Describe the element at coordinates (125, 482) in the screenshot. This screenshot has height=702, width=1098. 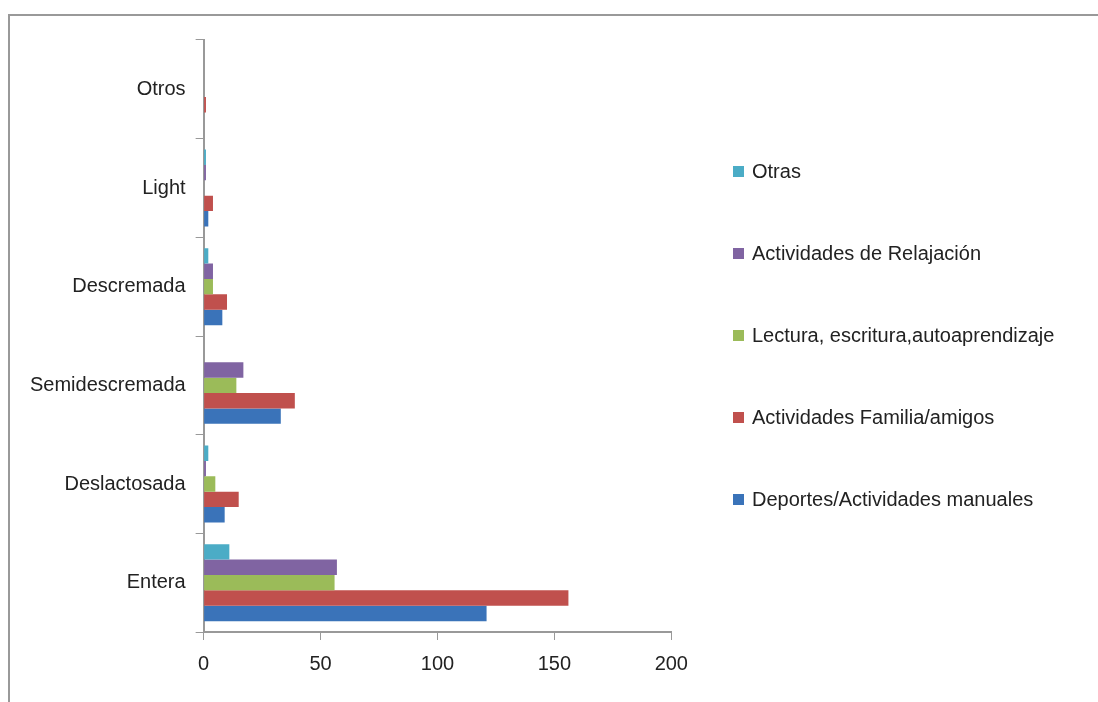
I see `y-tick-label: Deslactosada` at that location.